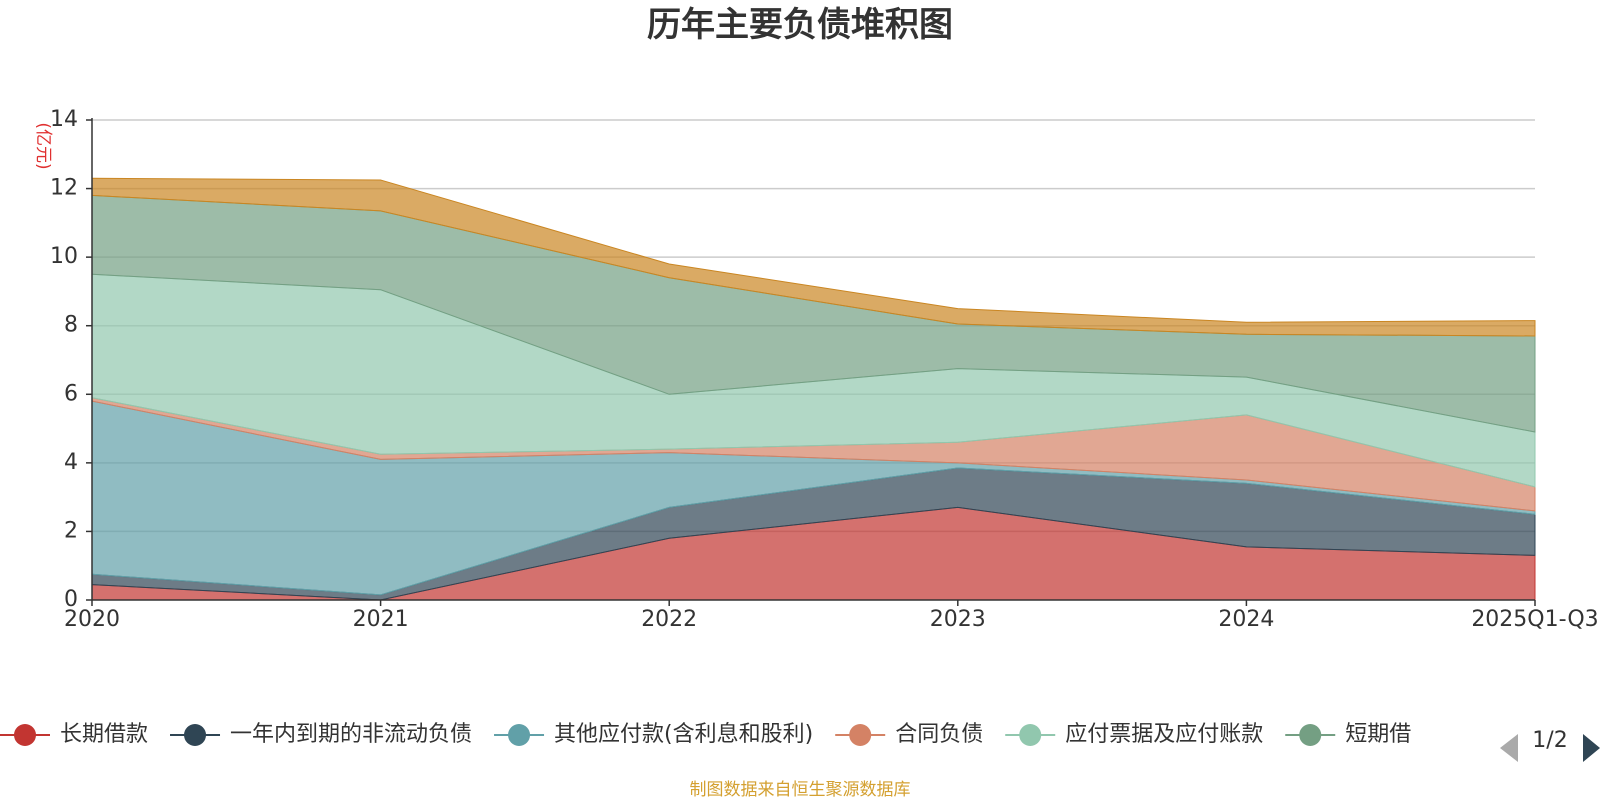 Image resolution: width=1600 pixels, height=800 pixels. Describe the element at coordinates (351, 734) in the screenshot. I see `legend-label: 一年内到期的非流动负债` at that location.